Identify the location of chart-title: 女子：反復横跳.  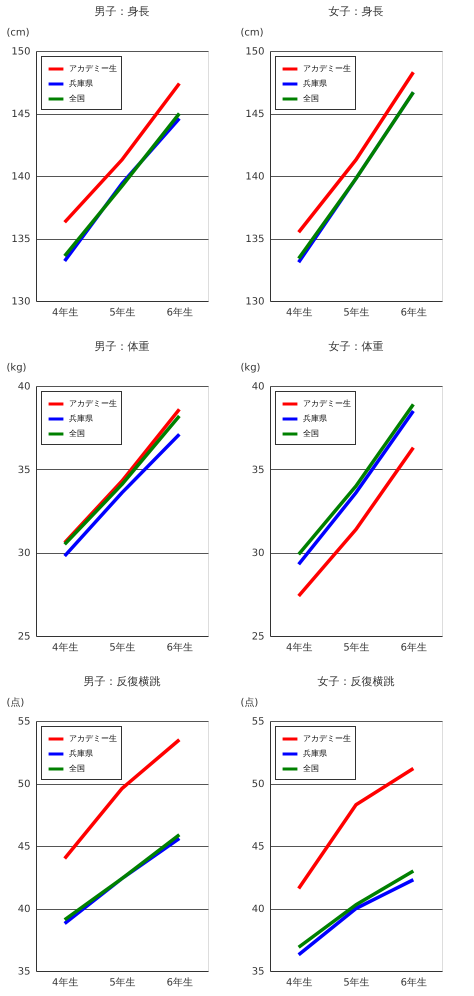
(356, 681).